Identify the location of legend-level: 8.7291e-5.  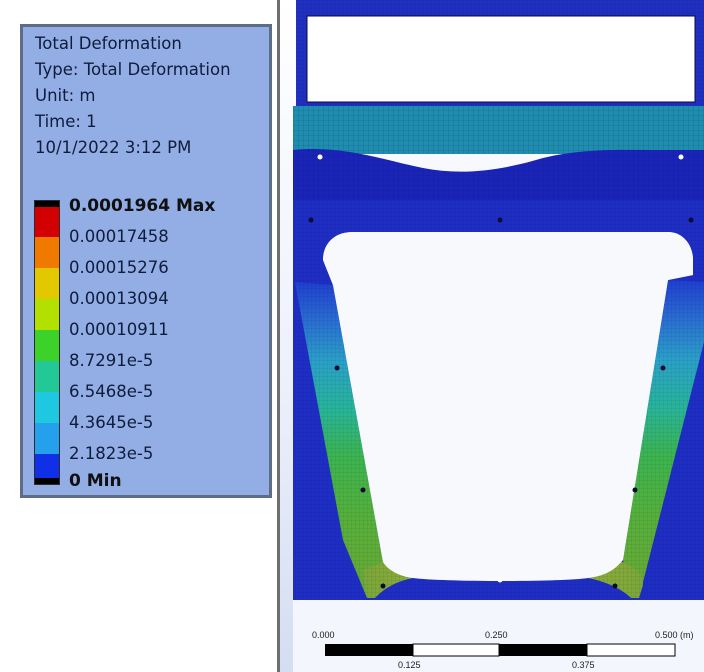
(111, 360).